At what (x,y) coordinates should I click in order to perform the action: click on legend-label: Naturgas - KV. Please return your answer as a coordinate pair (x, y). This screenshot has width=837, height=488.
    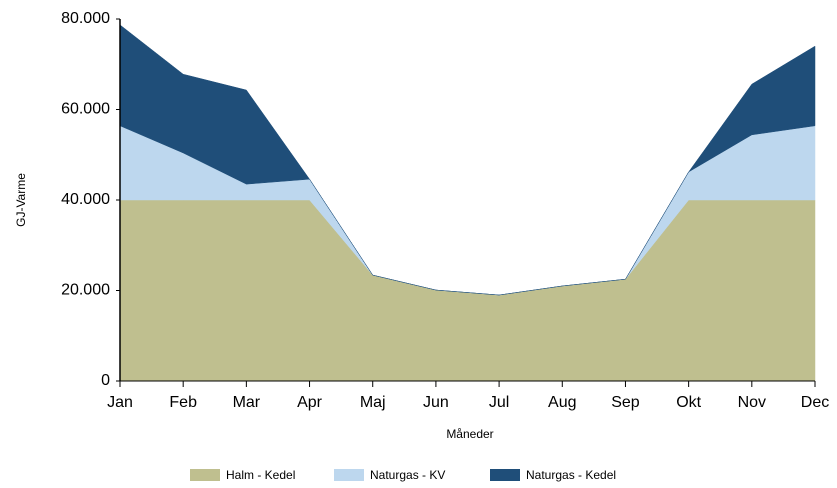
    Looking at the image, I should click on (407, 475).